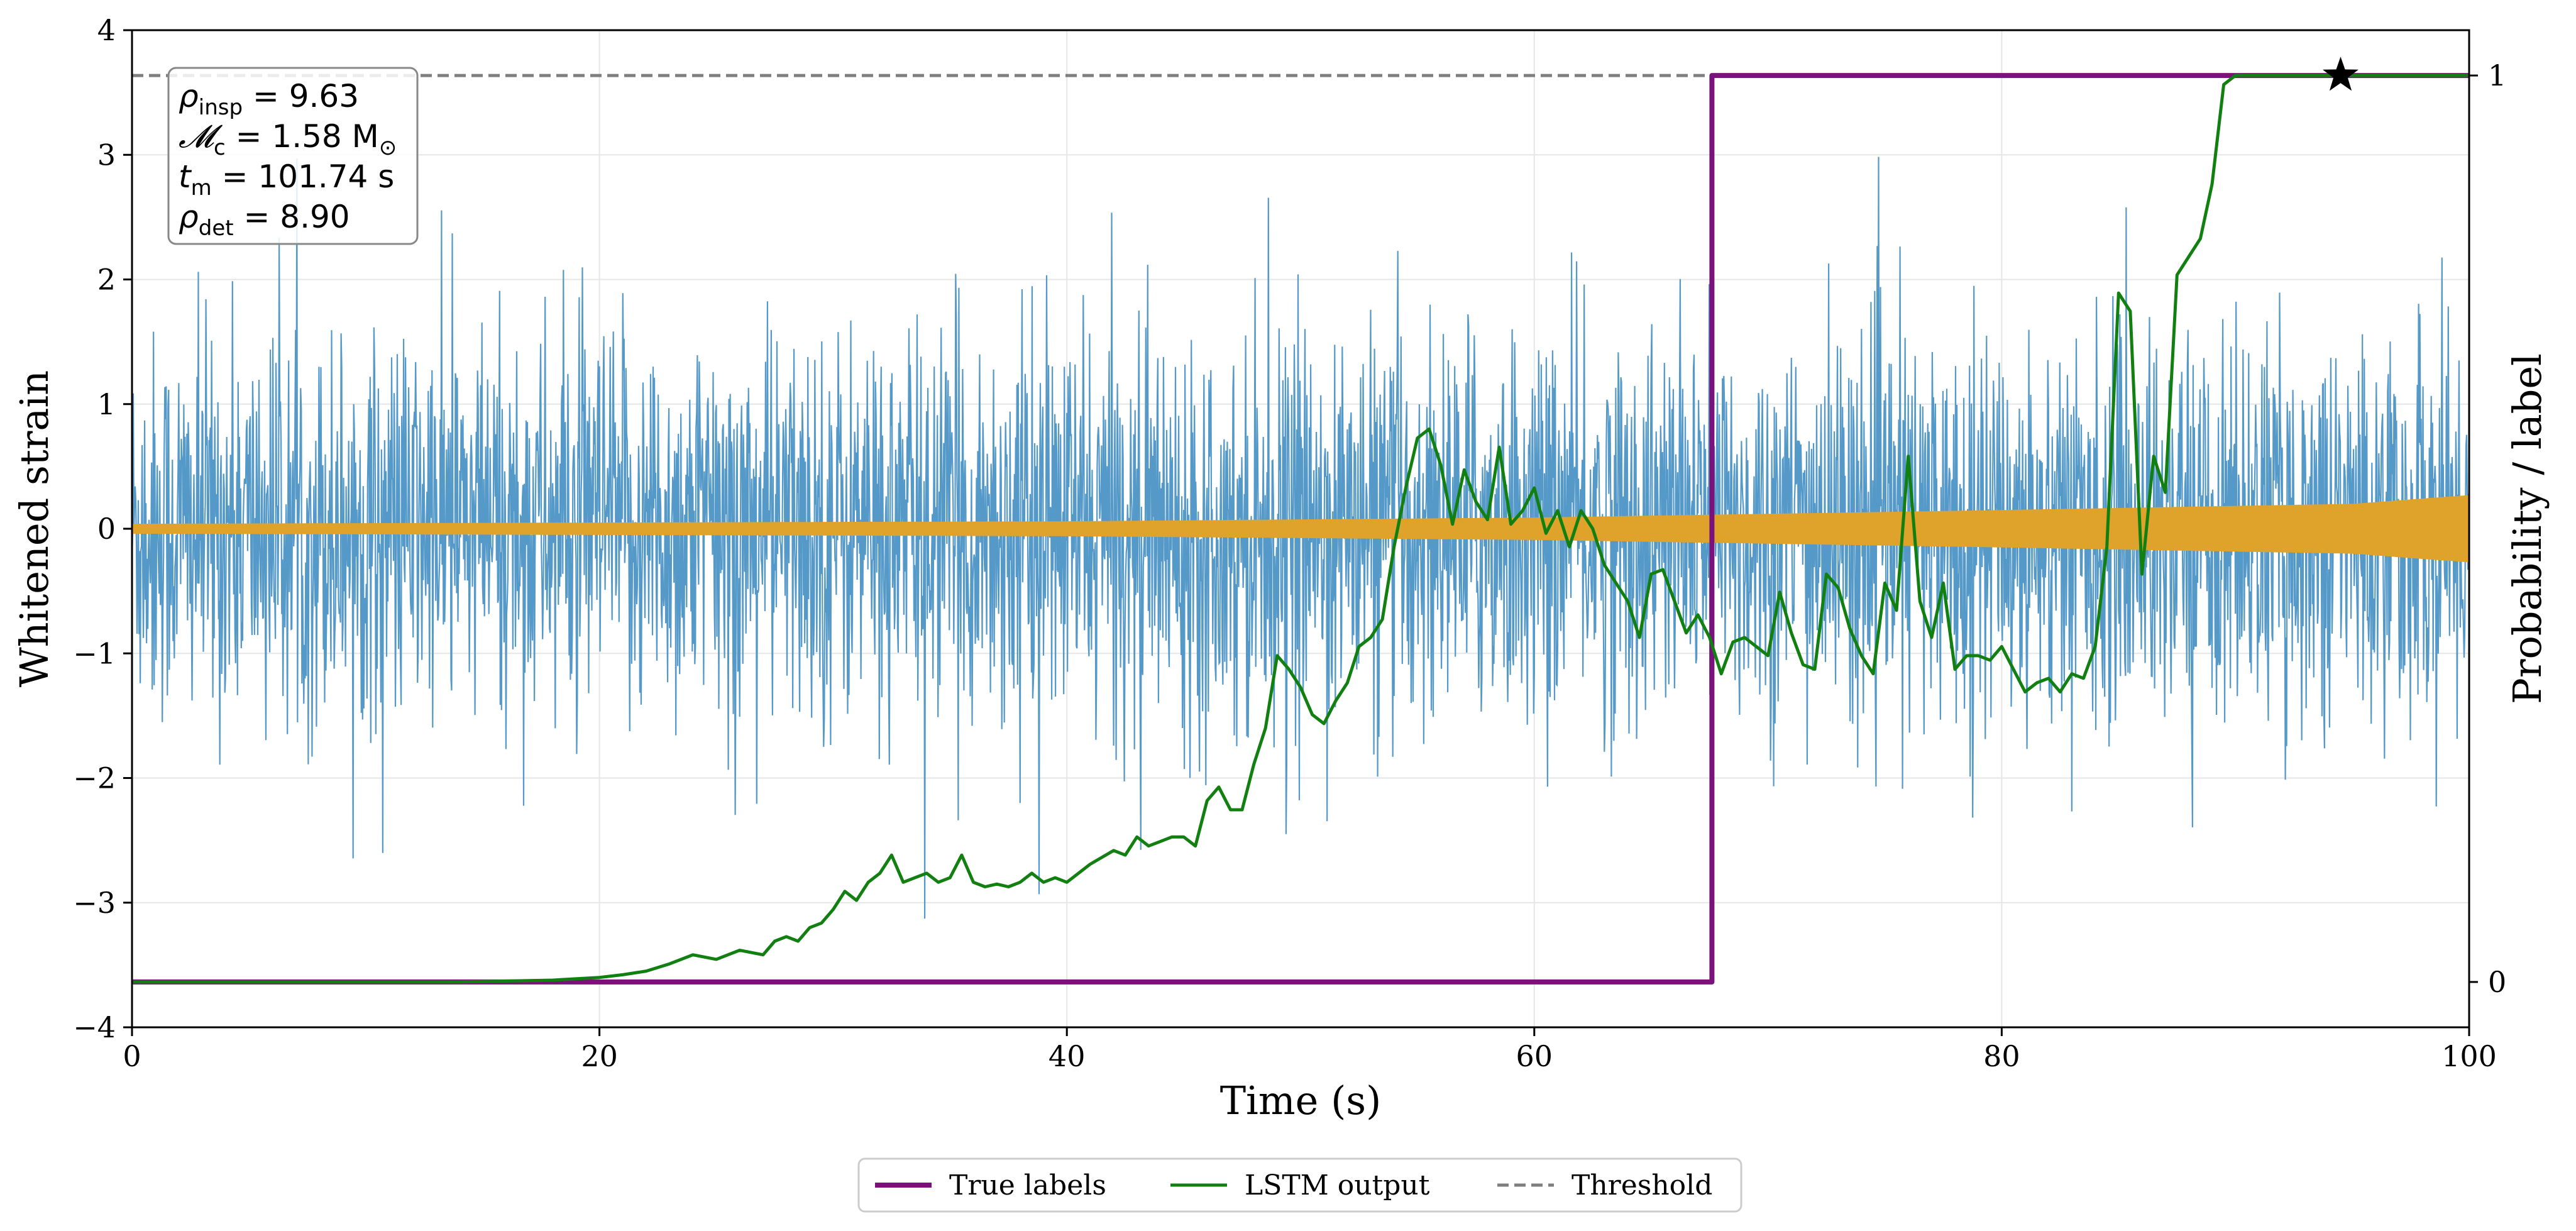 This screenshot has width=2576, height=1231. I want to click on y-left-tick-label-5: −1, so click(94, 653).